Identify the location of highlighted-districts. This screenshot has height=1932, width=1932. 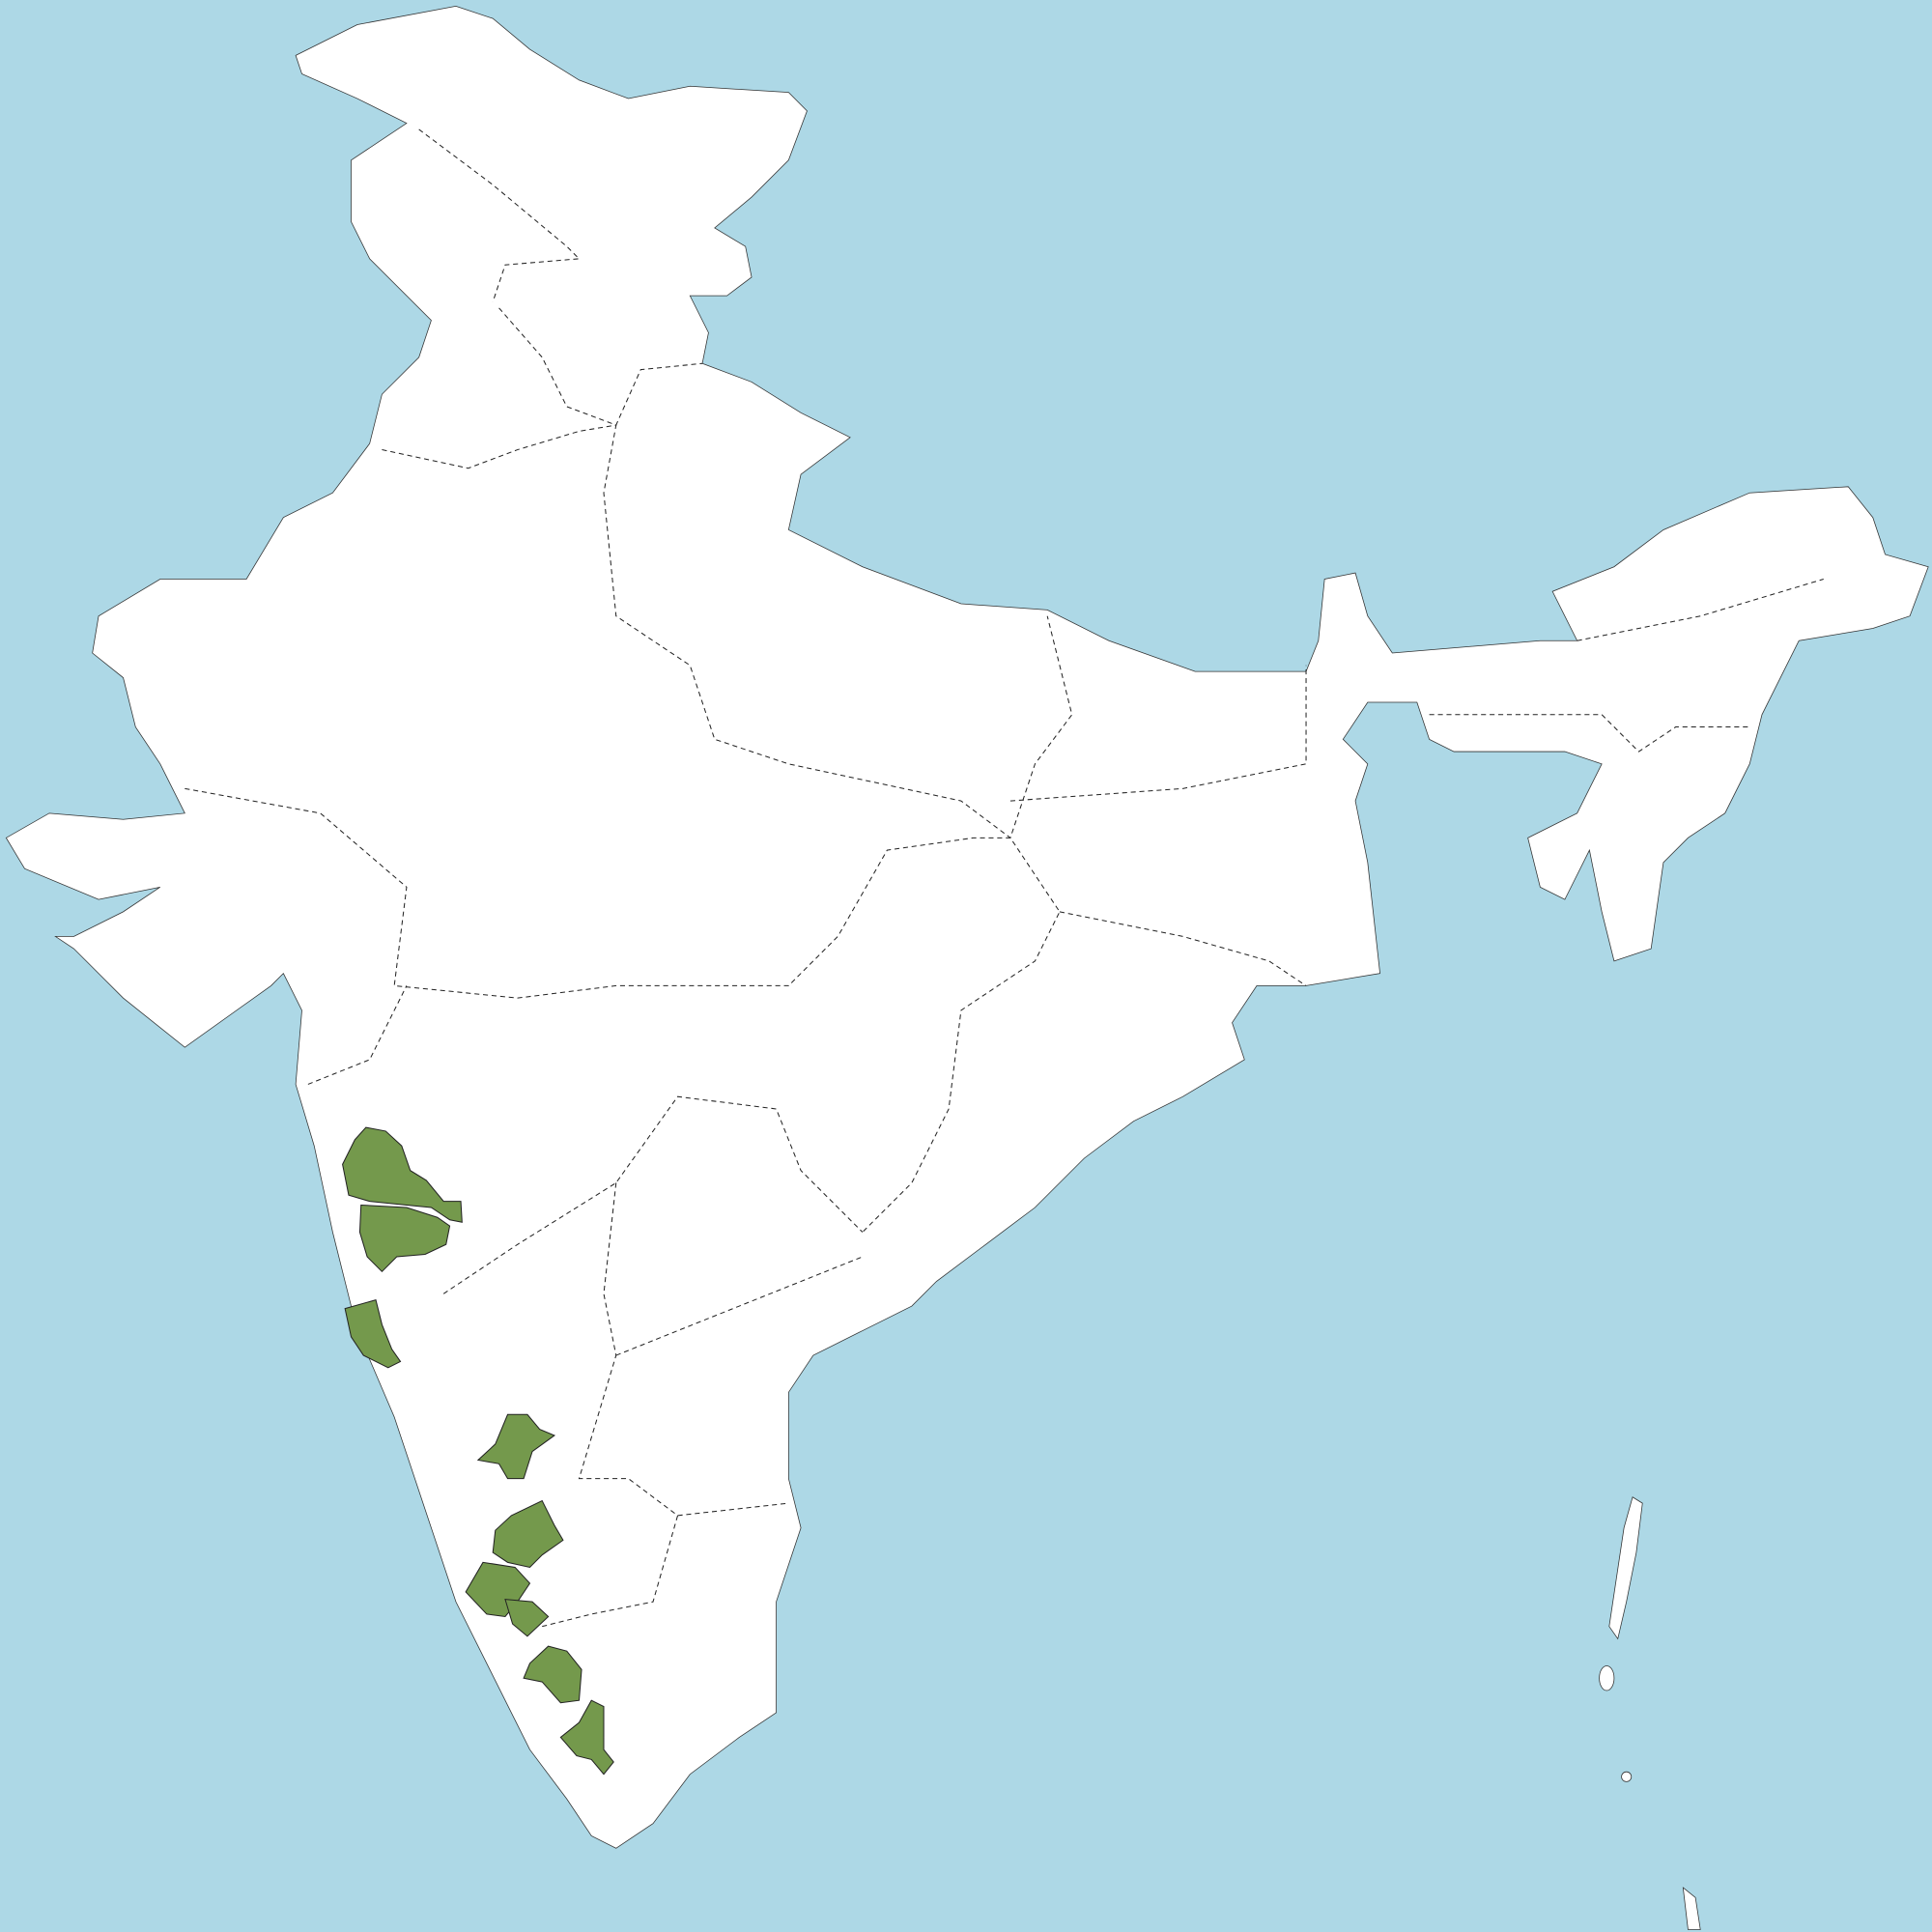
(478, 1451).